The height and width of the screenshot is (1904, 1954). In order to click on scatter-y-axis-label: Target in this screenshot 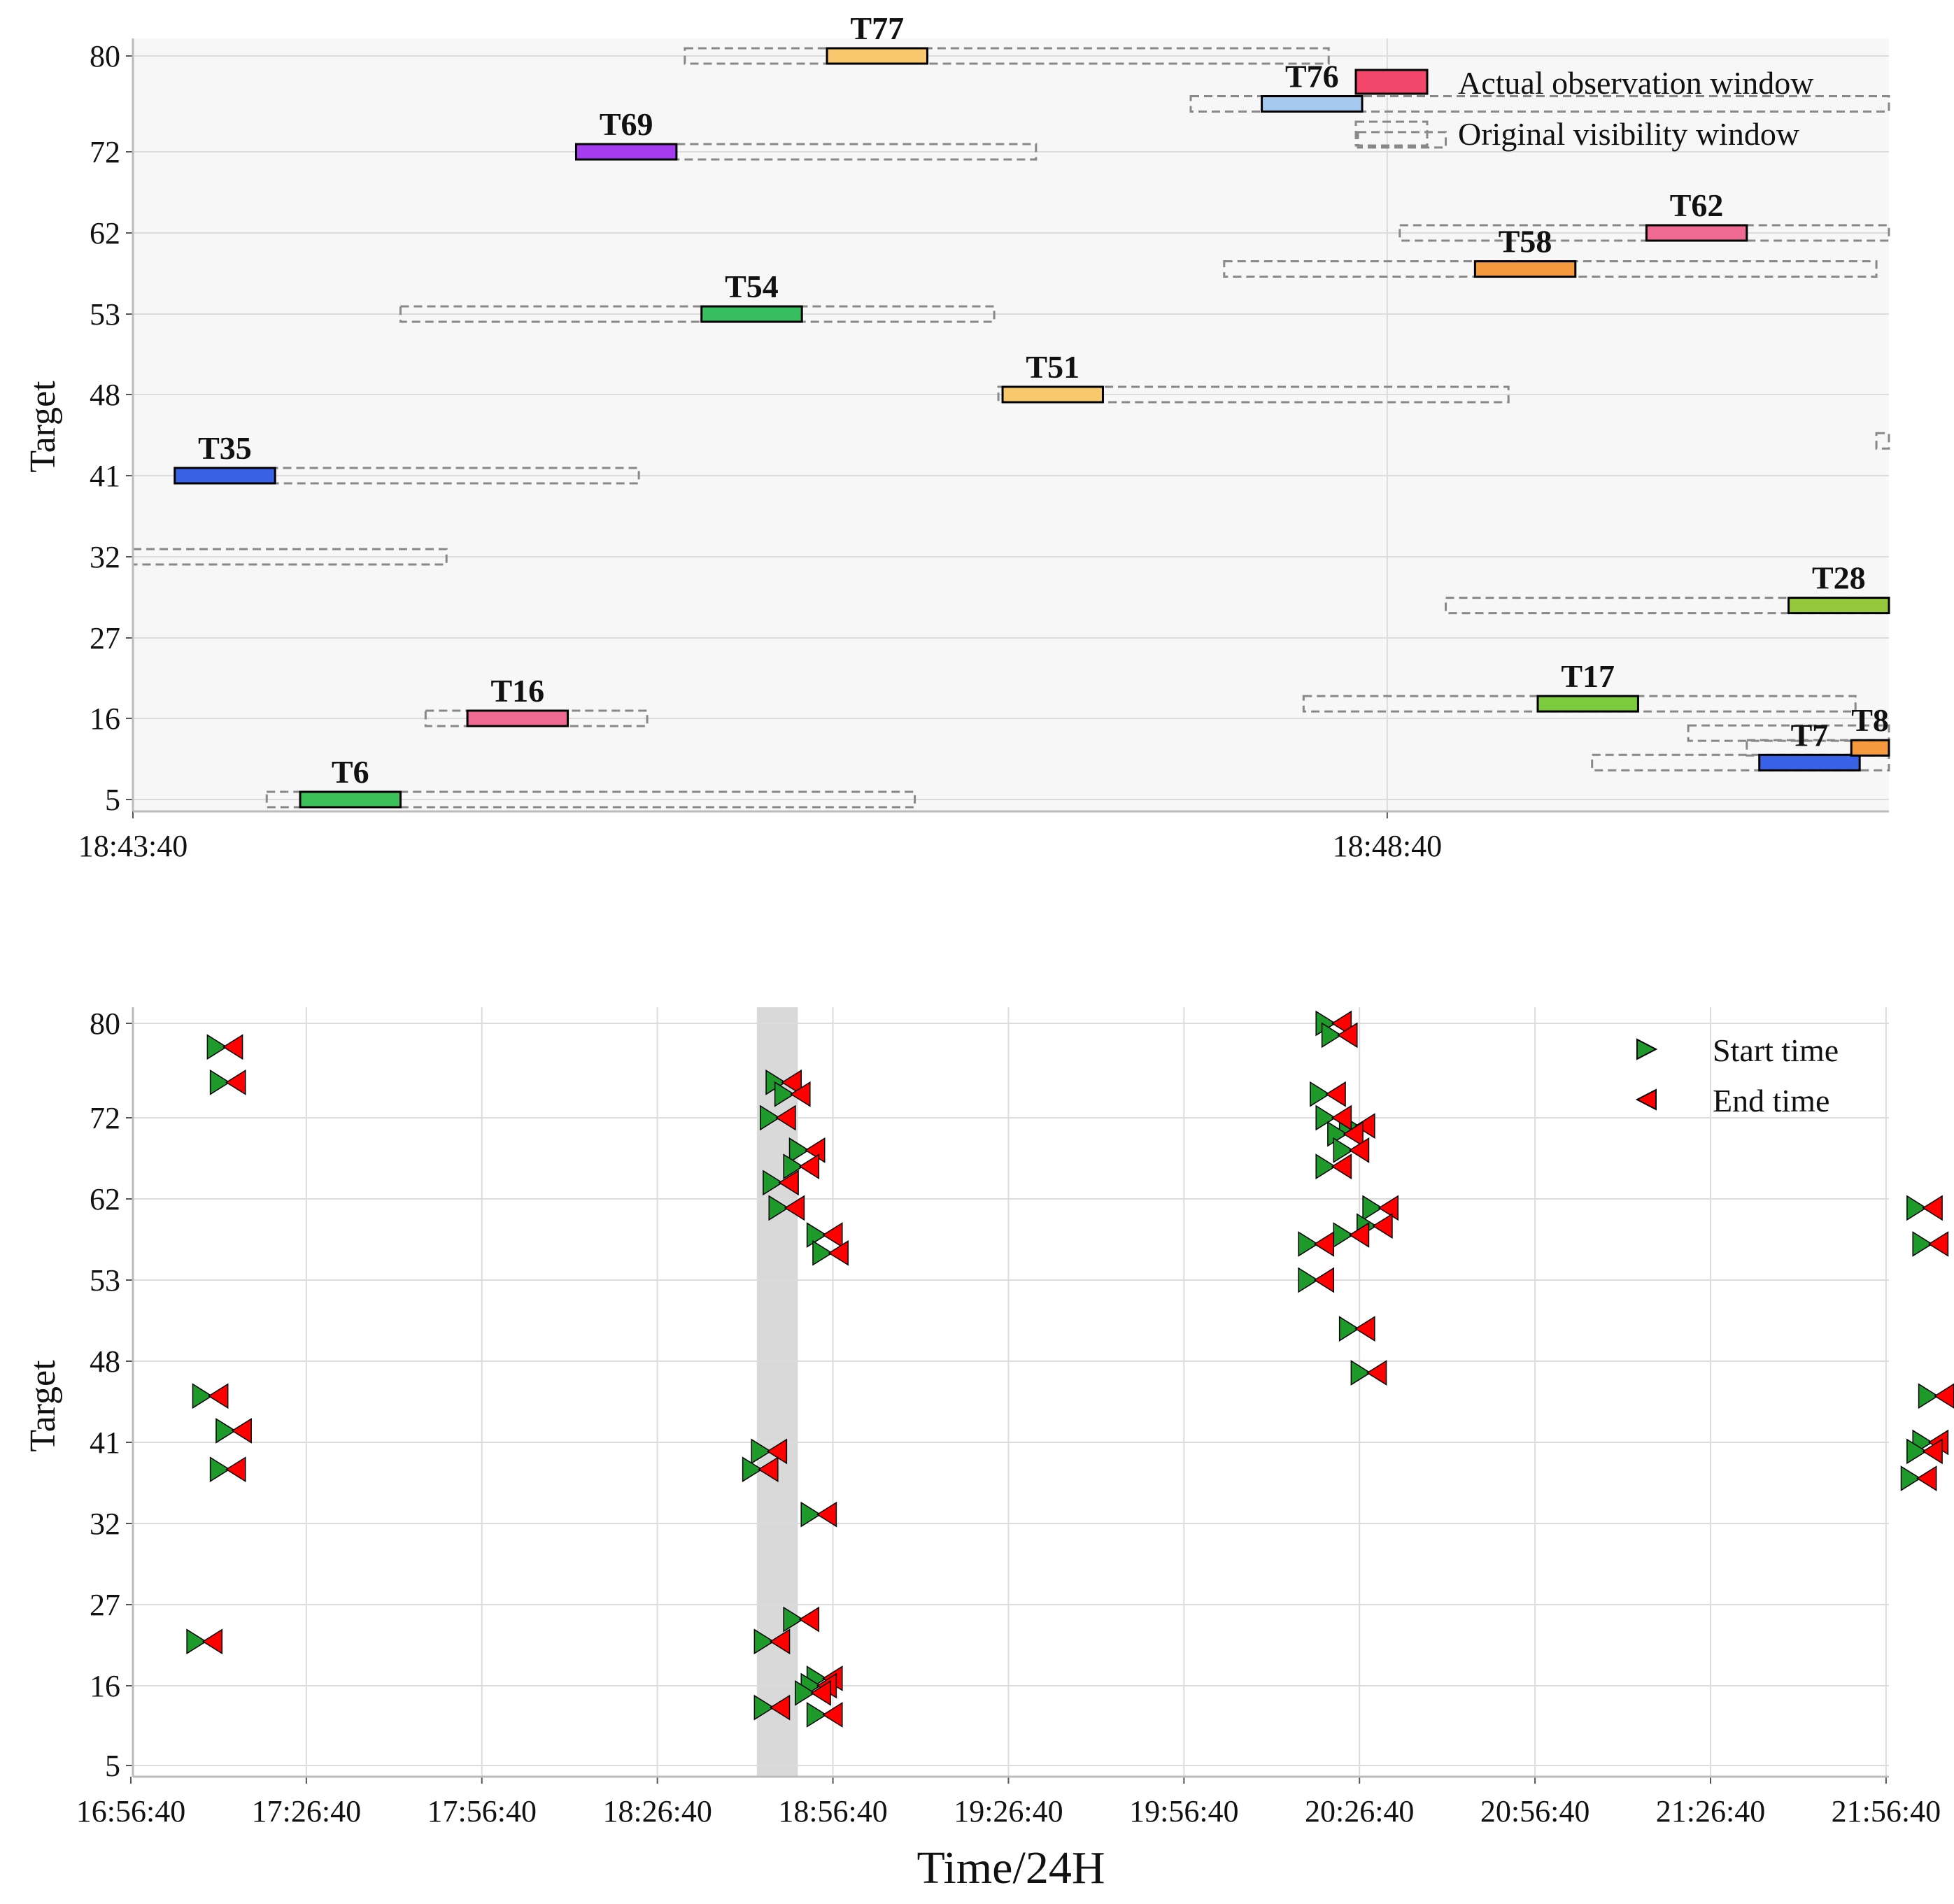, I will do `click(43, 1406)`.